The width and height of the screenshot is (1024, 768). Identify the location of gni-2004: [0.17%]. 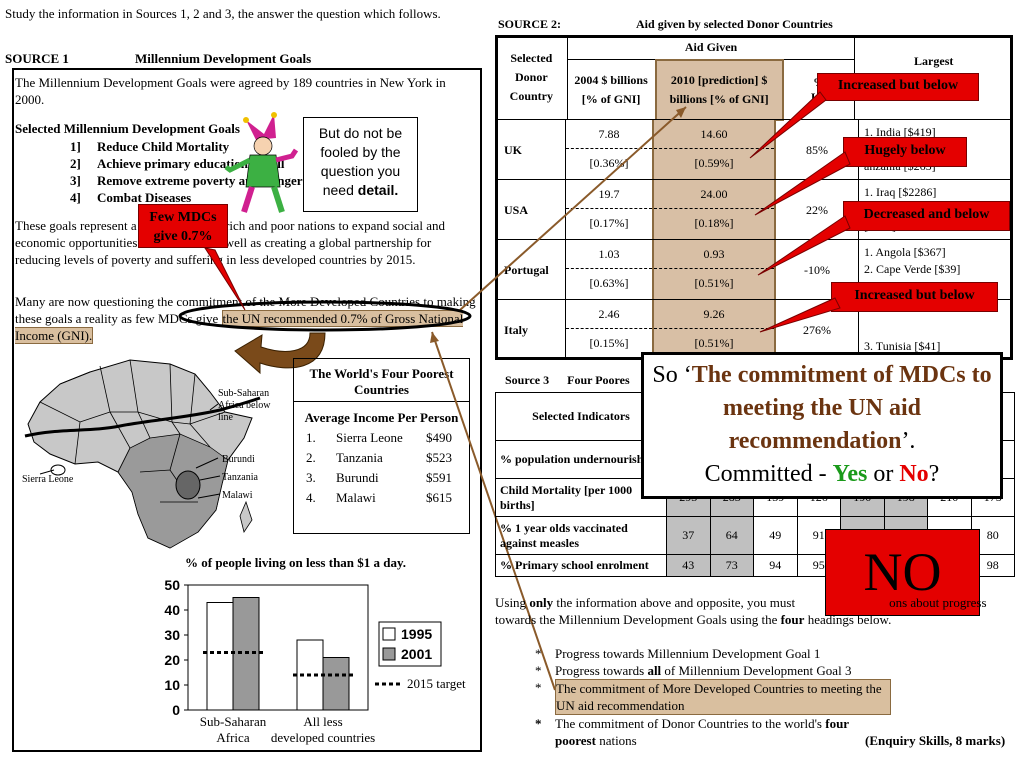
(609, 222).